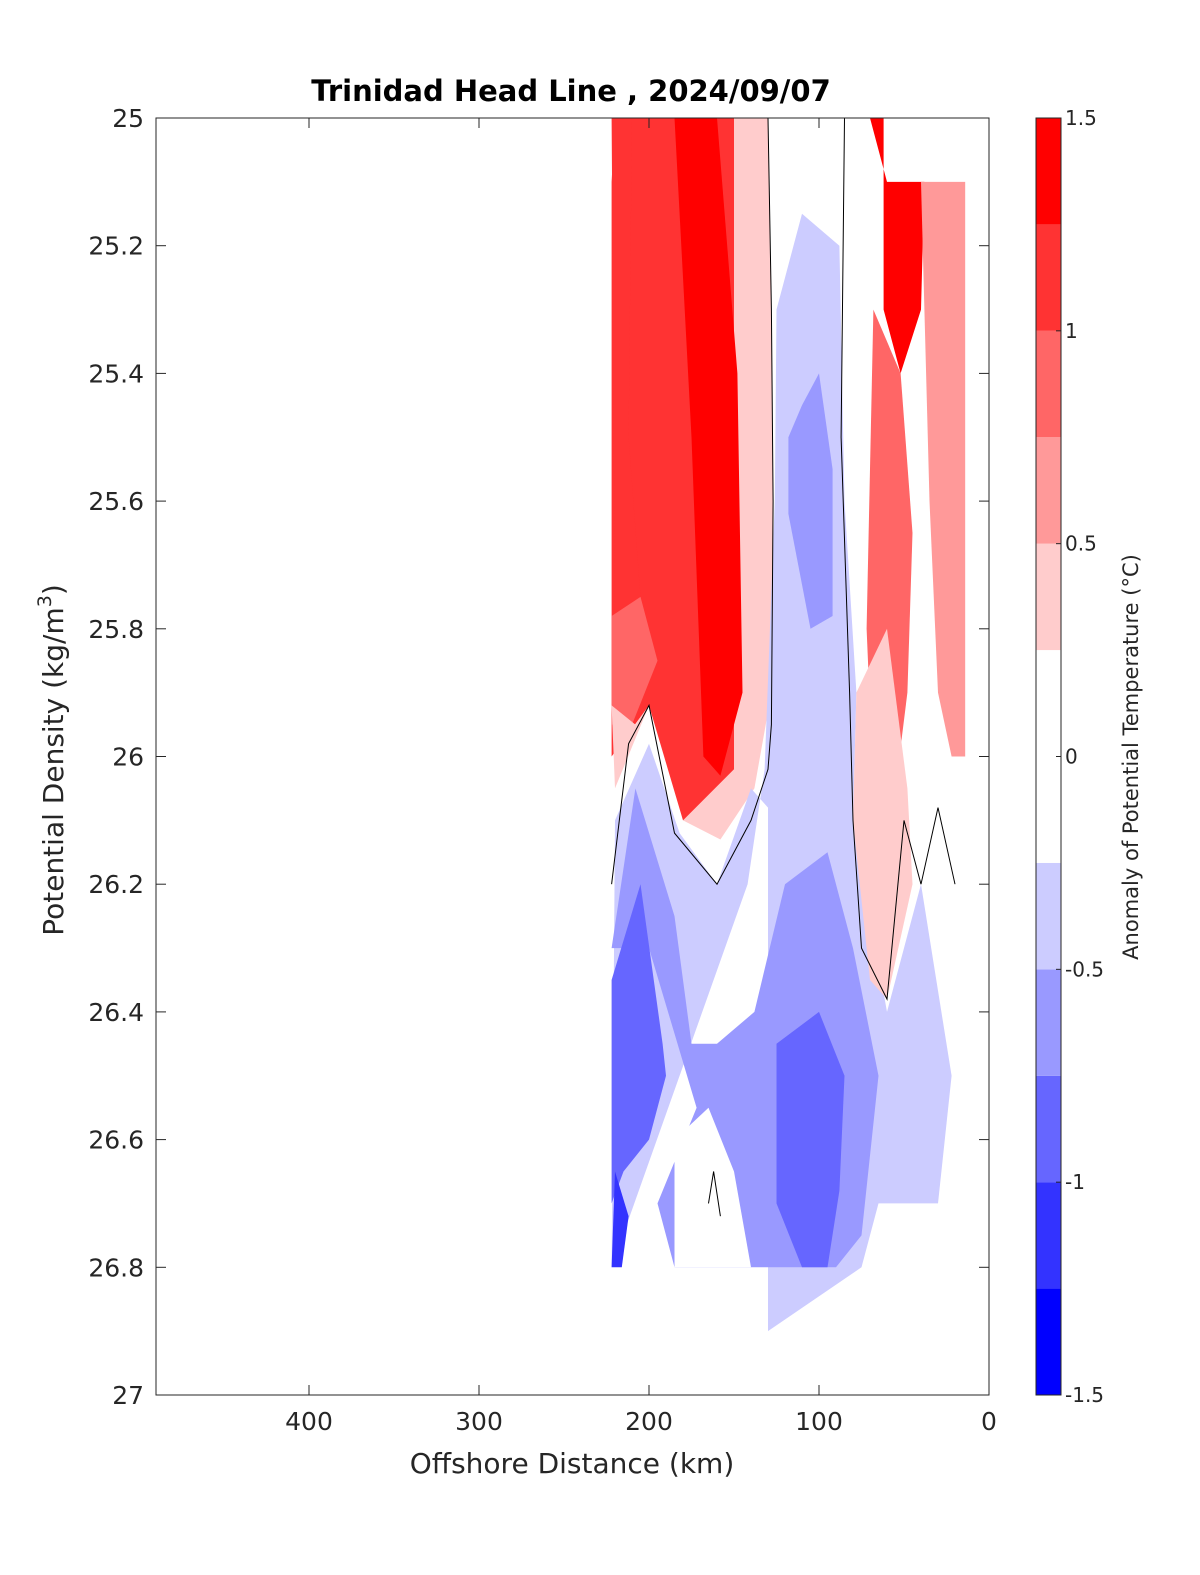  Describe the element at coordinates (1081, 544) in the screenshot. I see `colorbar-tick-label: 0.5` at that location.